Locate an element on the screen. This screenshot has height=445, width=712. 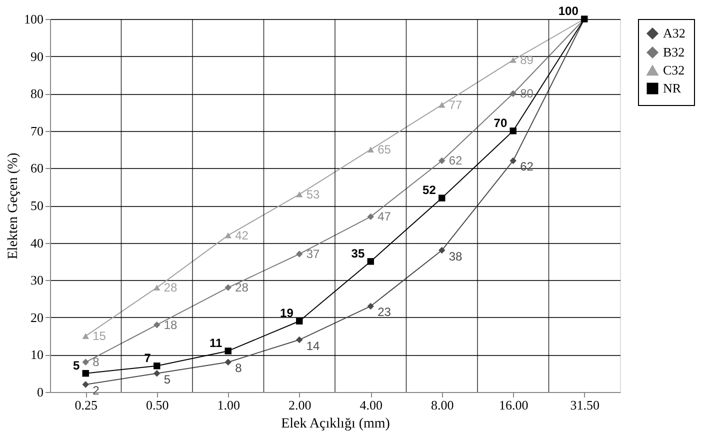
data-label: 38 is located at coordinates (455, 256).